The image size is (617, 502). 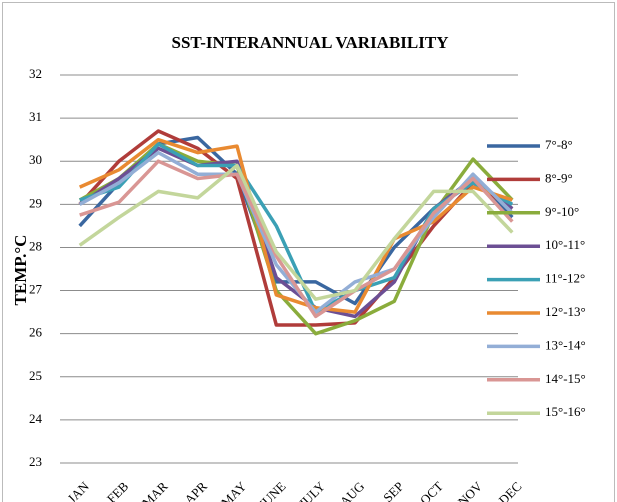 I want to click on y-tick-label: 28, so click(x=35, y=245).